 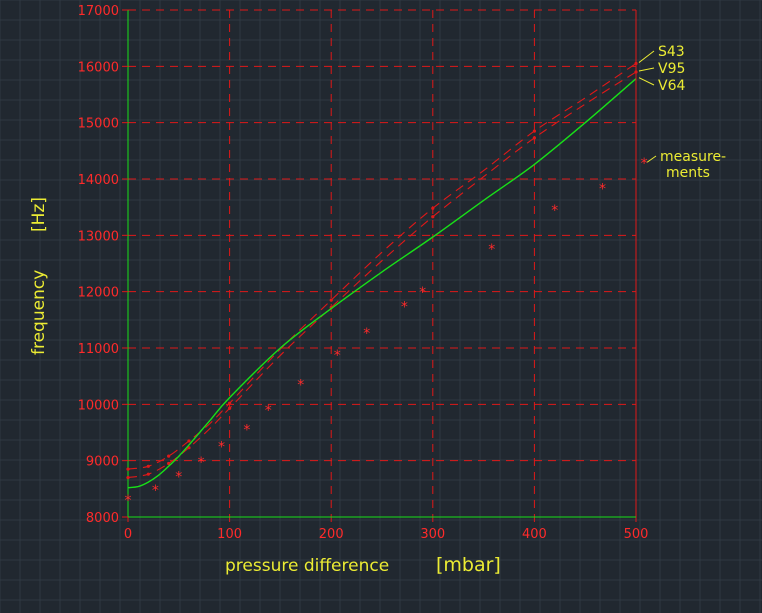 What do you see at coordinates (693, 157) in the screenshot?
I see `legend-label-measure-: measure-` at bounding box center [693, 157].